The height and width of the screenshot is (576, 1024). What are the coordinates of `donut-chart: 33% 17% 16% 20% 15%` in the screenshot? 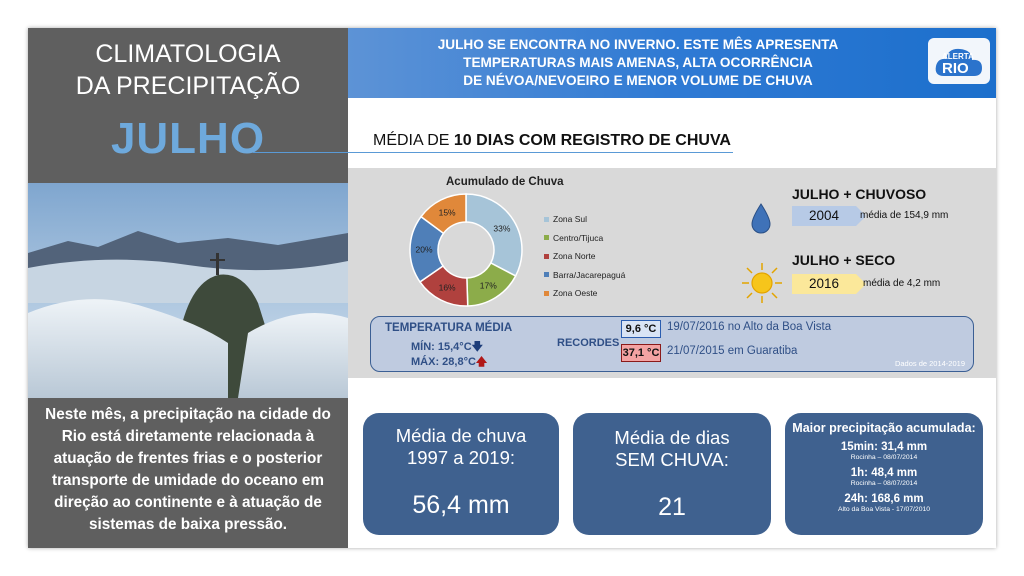 It's located at (466, 250).